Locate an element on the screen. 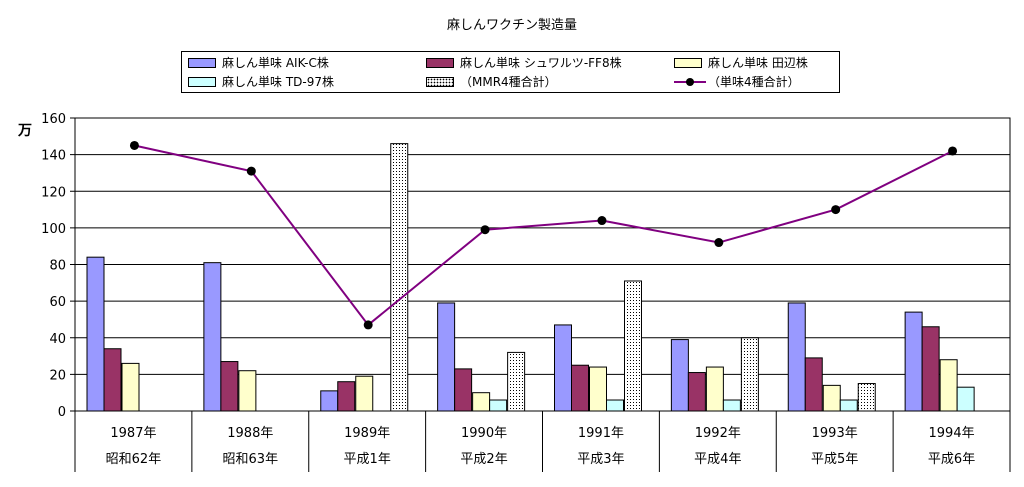 The image size is (1024, 487). legend-swatch-mmr is located at coordinates (440, 82).